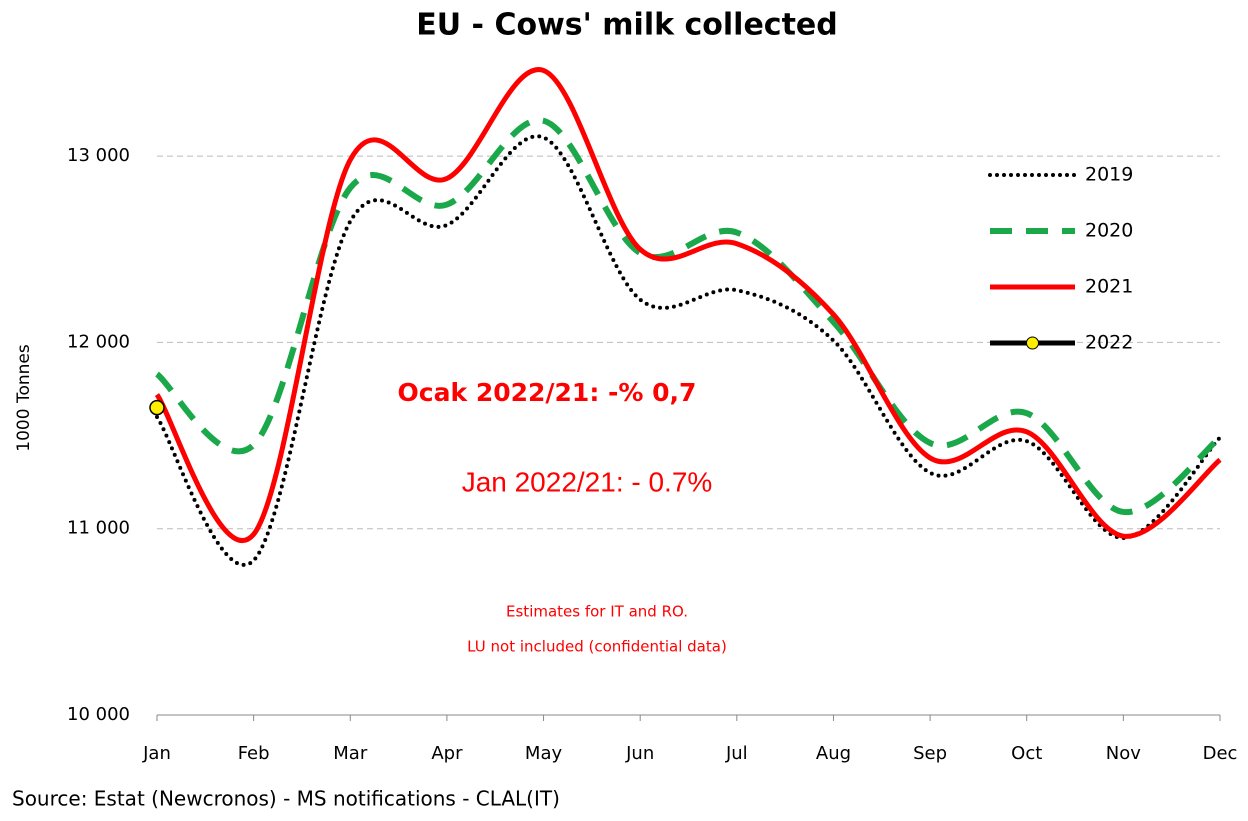 The image size is (1248, 821). Describe the element at coordinates (156, 753) in the screenshot. I see `x-tick-label: Jan` at that location.